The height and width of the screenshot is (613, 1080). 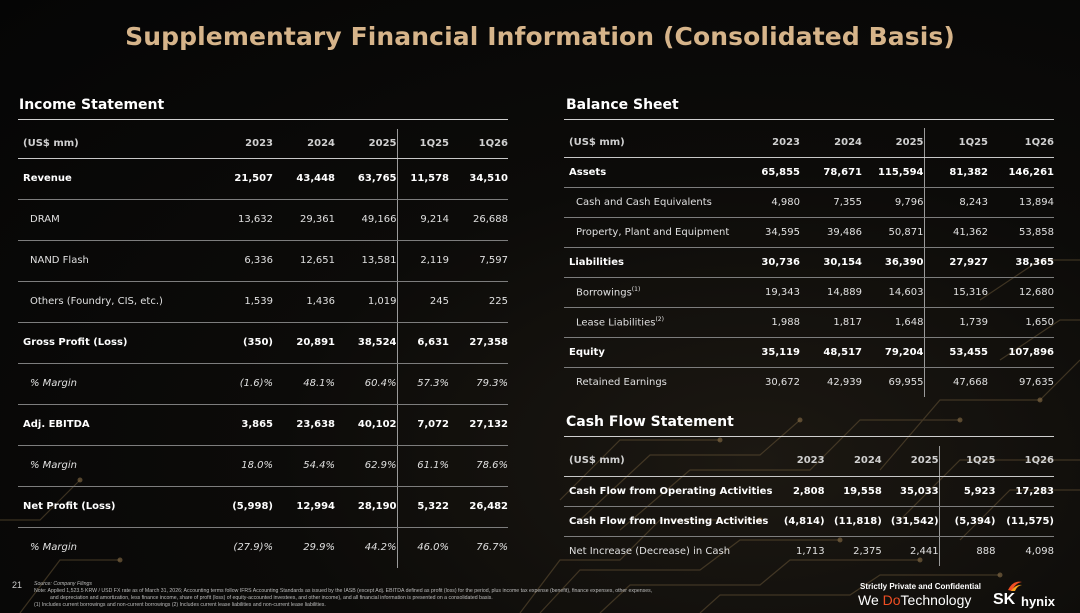 I want to click on table-row: % Margin (27.9)% 29.9% 44.2% 46.0% 76.7%, so click(x=263, y=547).